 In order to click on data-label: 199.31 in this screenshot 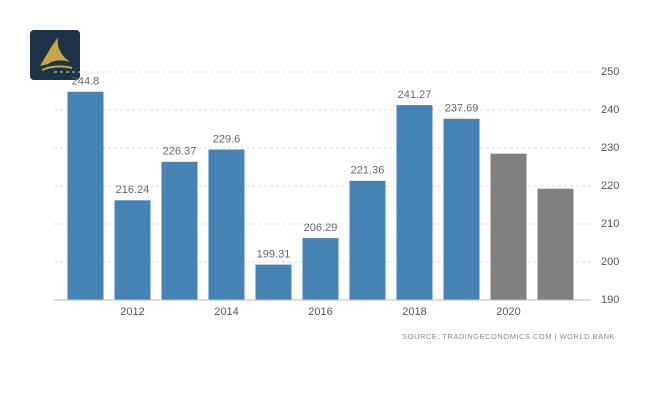, I will do `click(274, 255)`.